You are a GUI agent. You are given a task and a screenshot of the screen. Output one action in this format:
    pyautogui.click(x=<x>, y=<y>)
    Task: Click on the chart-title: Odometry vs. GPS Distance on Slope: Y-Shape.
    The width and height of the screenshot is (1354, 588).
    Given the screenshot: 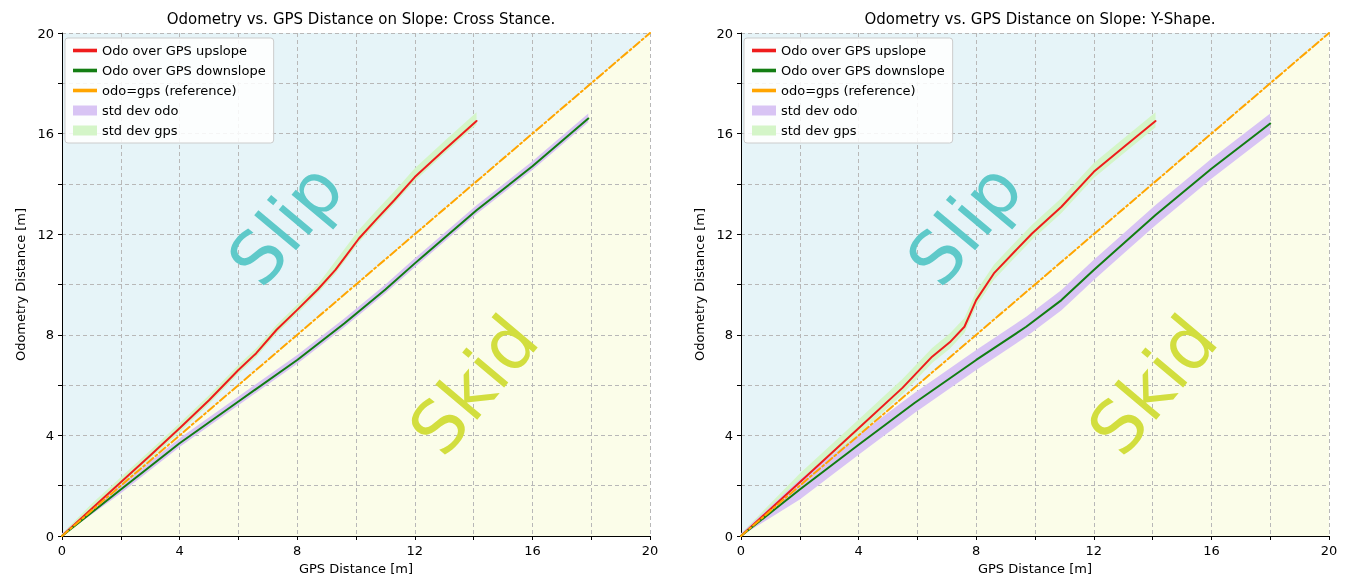 What is the action you would take?
    pyautogui.click(x=1040, y=18)
    